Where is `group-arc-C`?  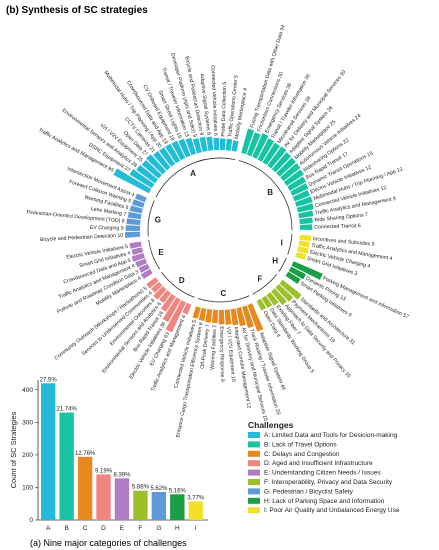 group-arc-C is located at coordinates (223, 299).